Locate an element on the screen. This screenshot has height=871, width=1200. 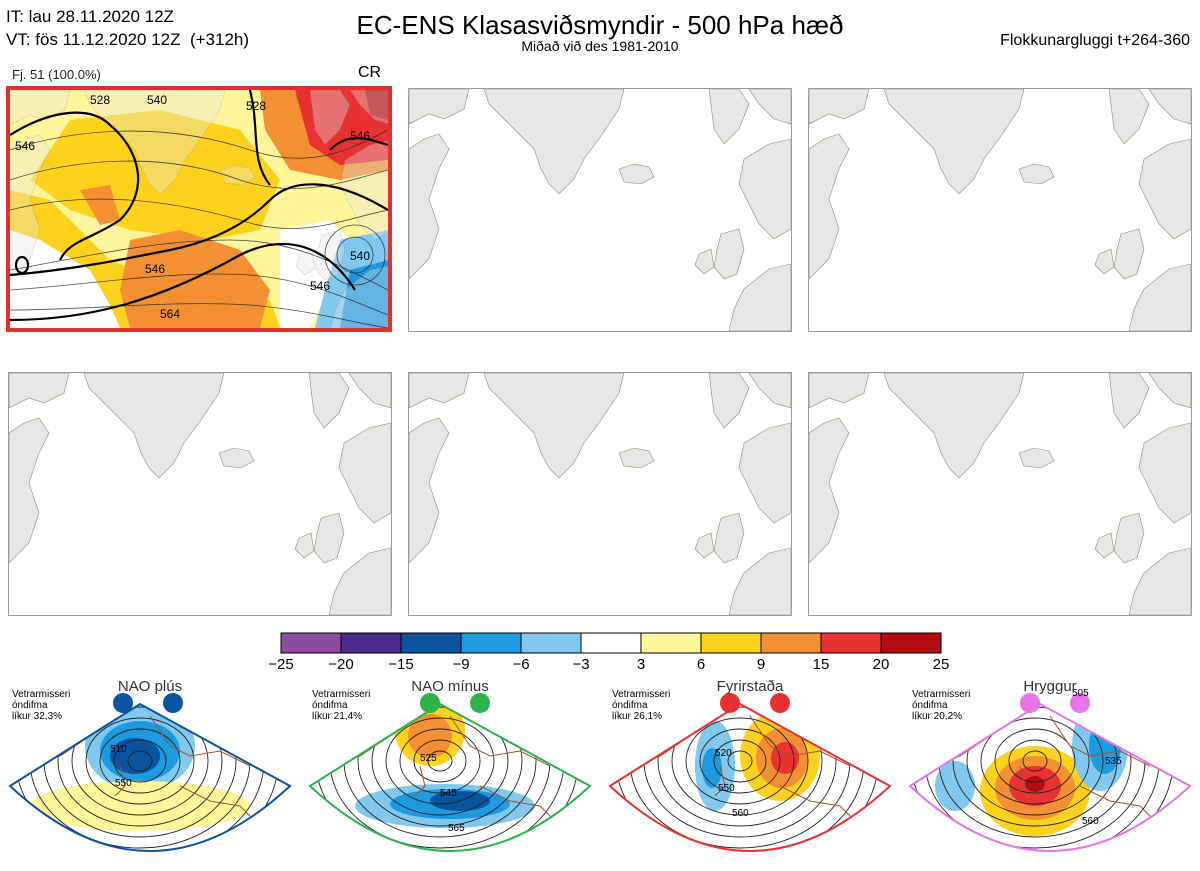
anomaly-map-1: 528 540 528 546 546 546 564 540 546 is located at coordinates (199, 209).